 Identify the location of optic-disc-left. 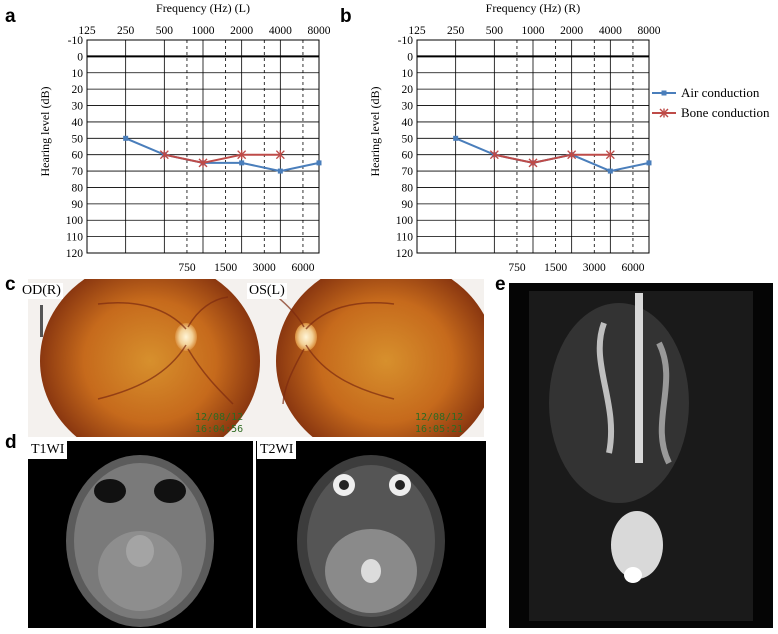
(306, 337).